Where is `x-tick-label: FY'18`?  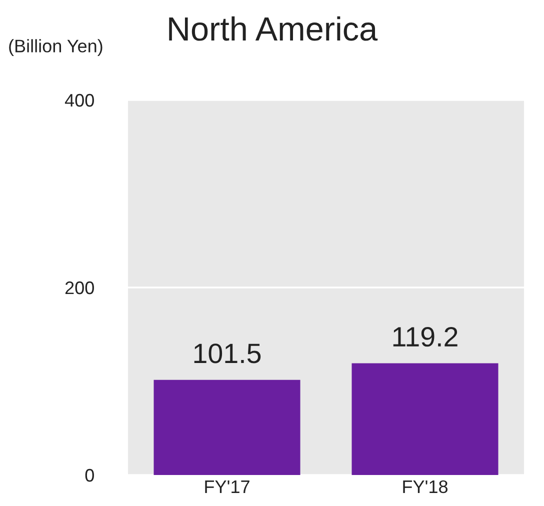 x-tick-label: FY'18 is located at coordinates (425, 487).